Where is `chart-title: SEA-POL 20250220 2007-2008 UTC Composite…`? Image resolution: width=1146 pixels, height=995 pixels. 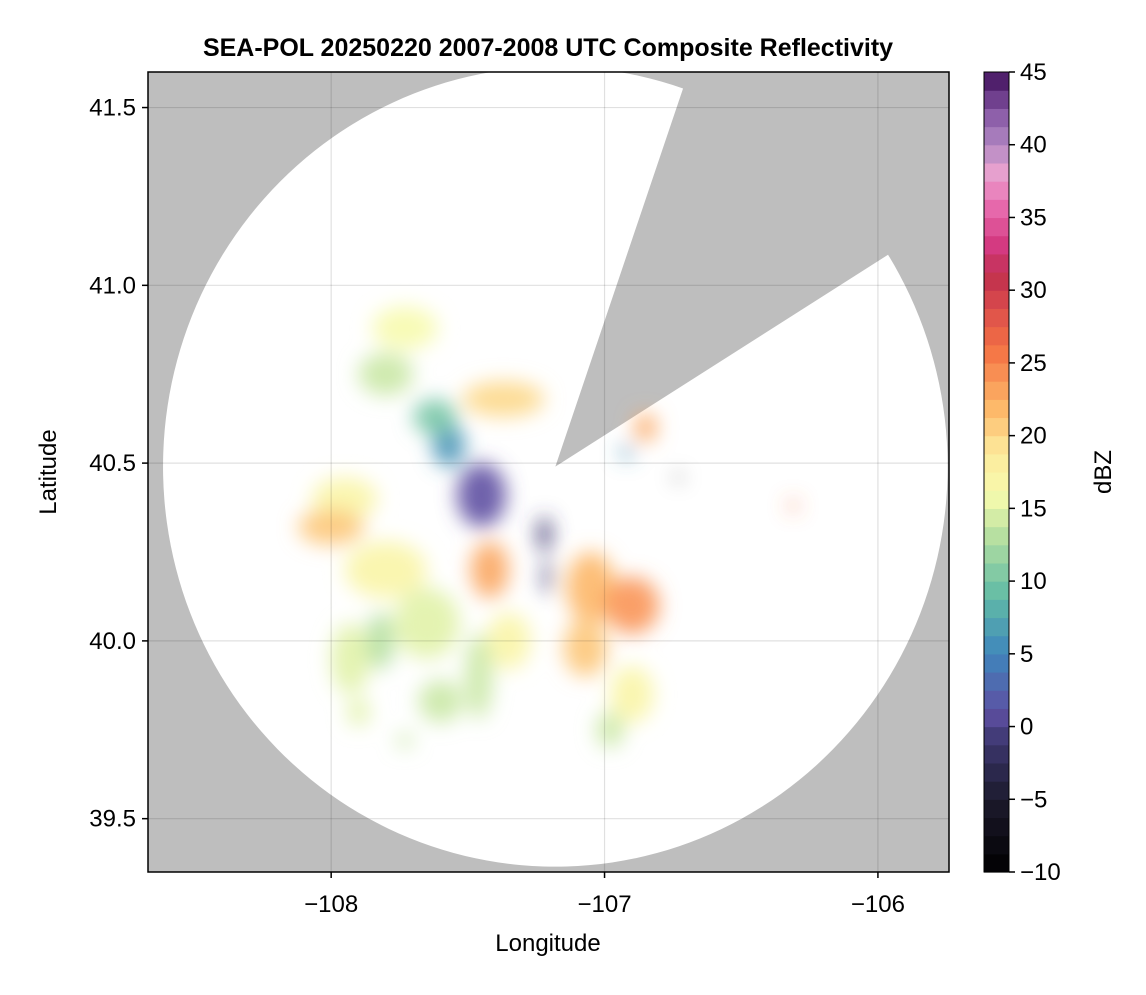 chart-title: SEA-POL 20250220 2007-2008 UTC Composite… is located at coordinates (548, 48).